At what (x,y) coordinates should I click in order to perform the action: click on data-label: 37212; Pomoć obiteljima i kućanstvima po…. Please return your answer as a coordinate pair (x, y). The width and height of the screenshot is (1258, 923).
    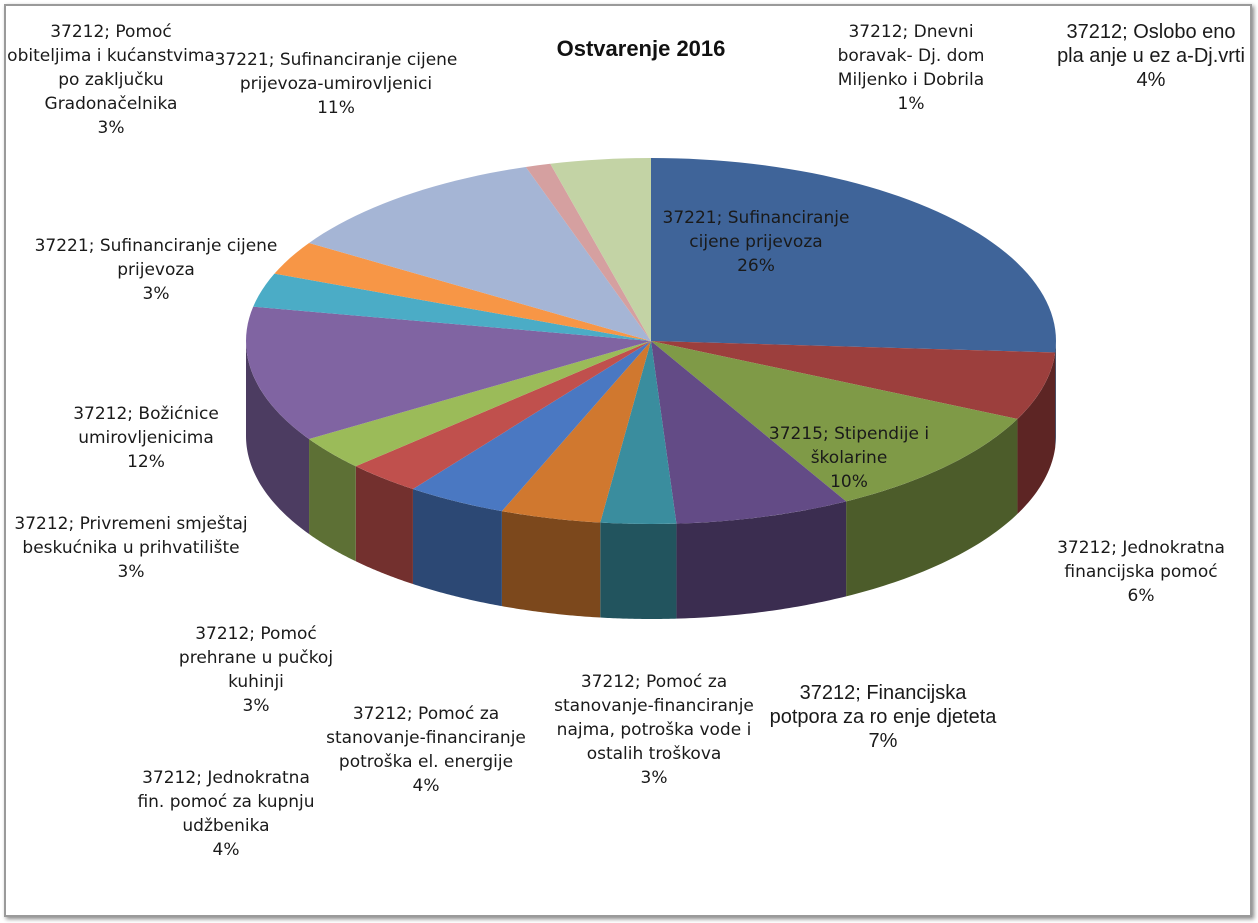
    Looking at the image, I should click on (111, 80).